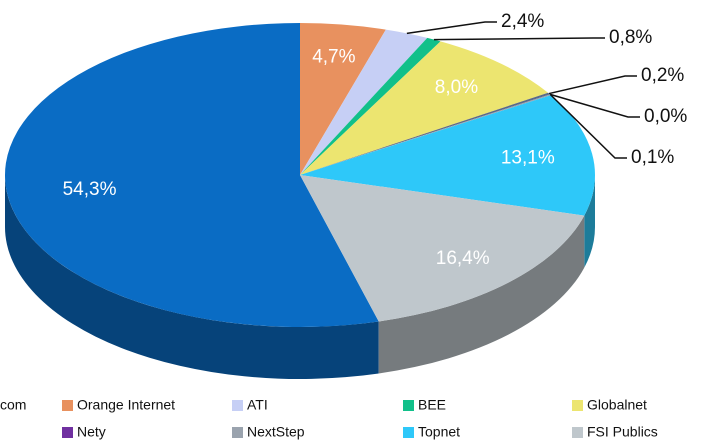 The height and width of the screenshot is (445, 708). What do you see at coordinates (662, 75) in the screenshot?
I see `data-label: 0,2%` at bounding box center [662, 75].